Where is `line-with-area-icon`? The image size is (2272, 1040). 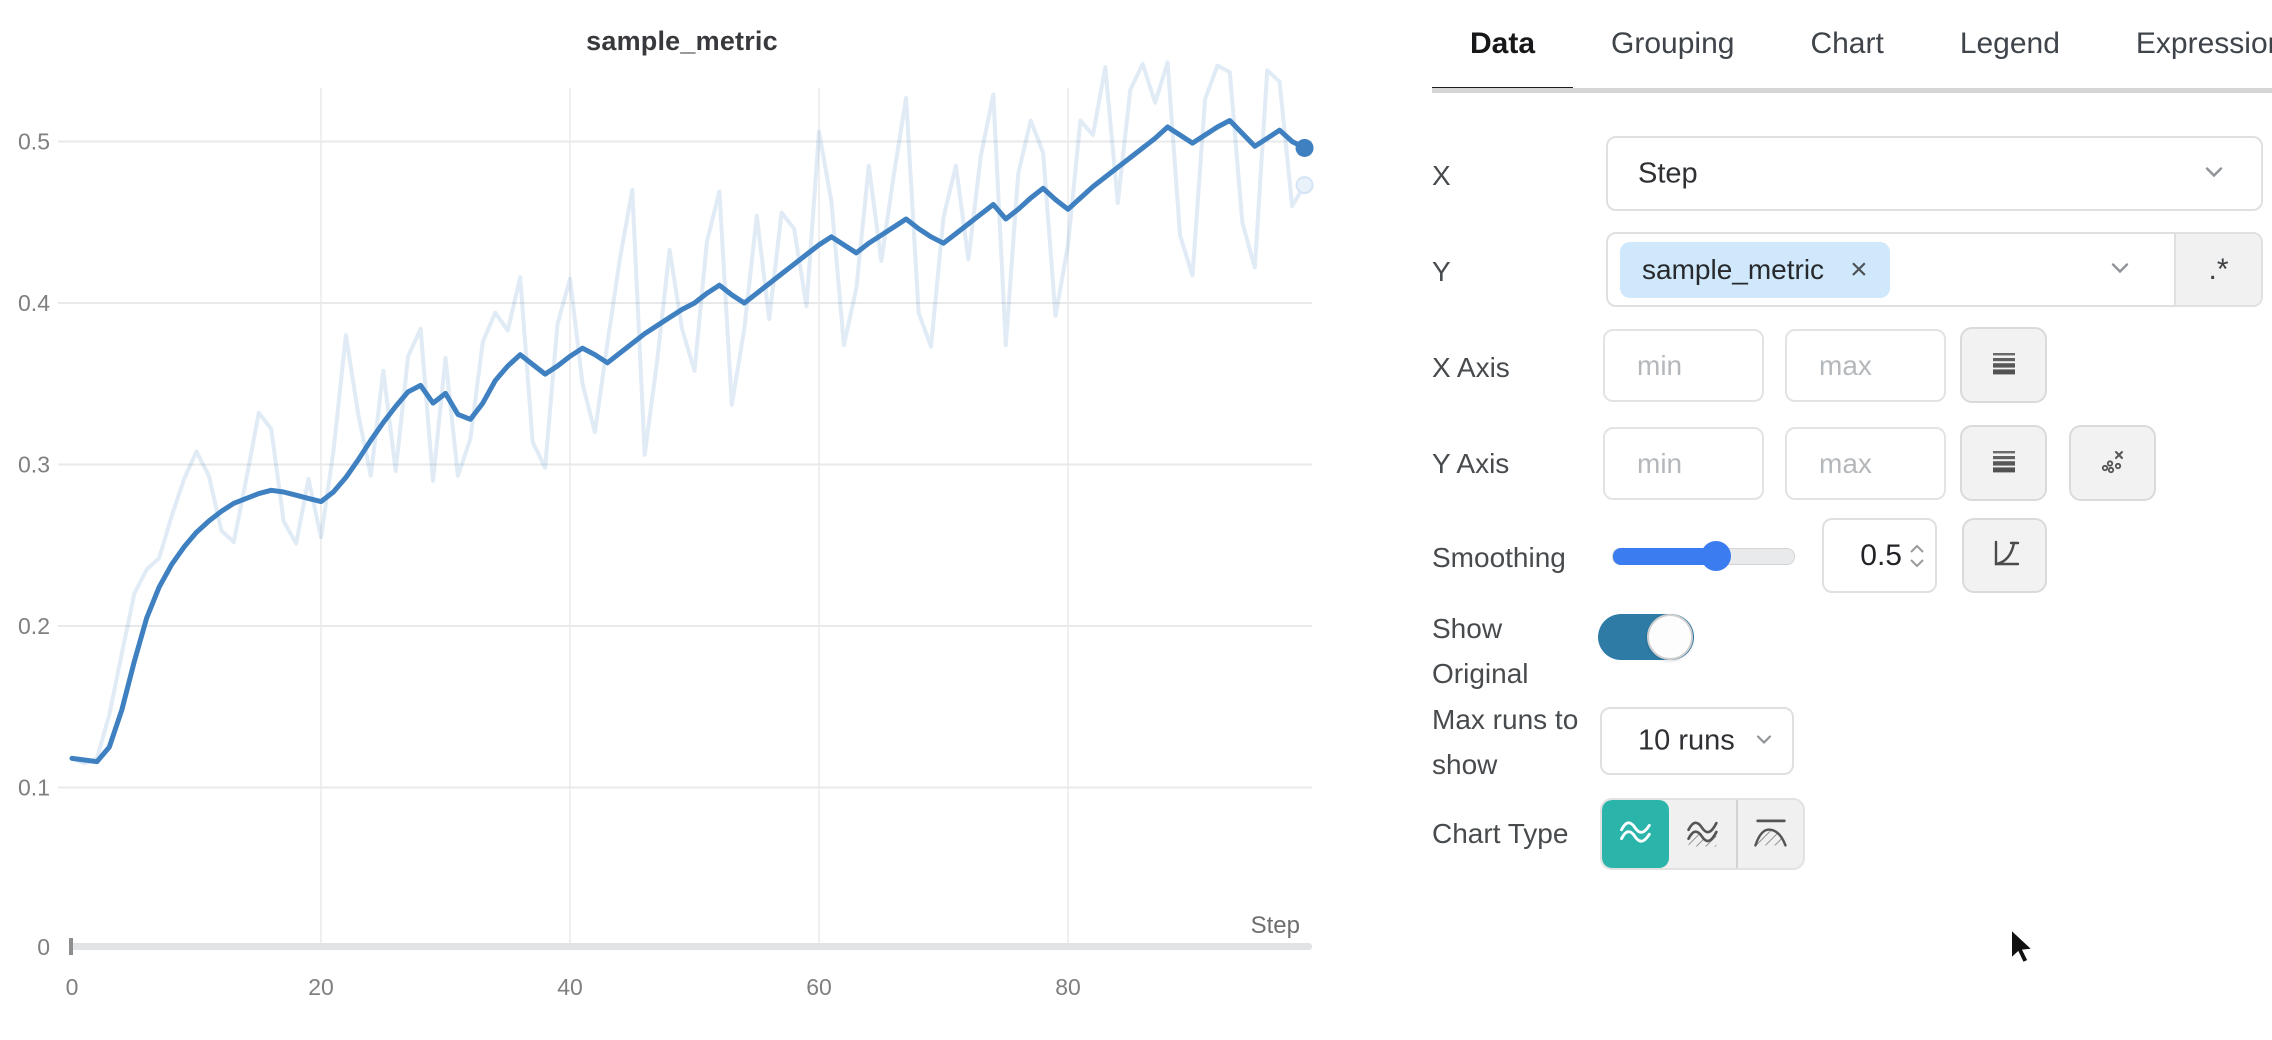
line-with-area-icon is located at coordinates (1703, 834).